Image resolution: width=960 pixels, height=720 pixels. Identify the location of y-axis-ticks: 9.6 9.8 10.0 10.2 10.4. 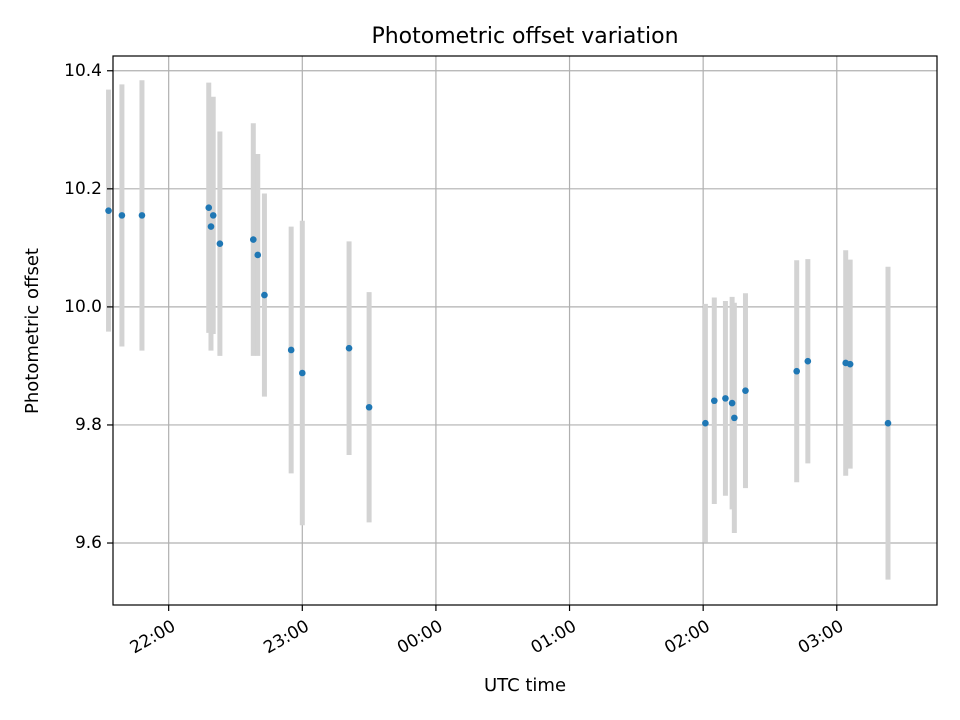
(88, 307).